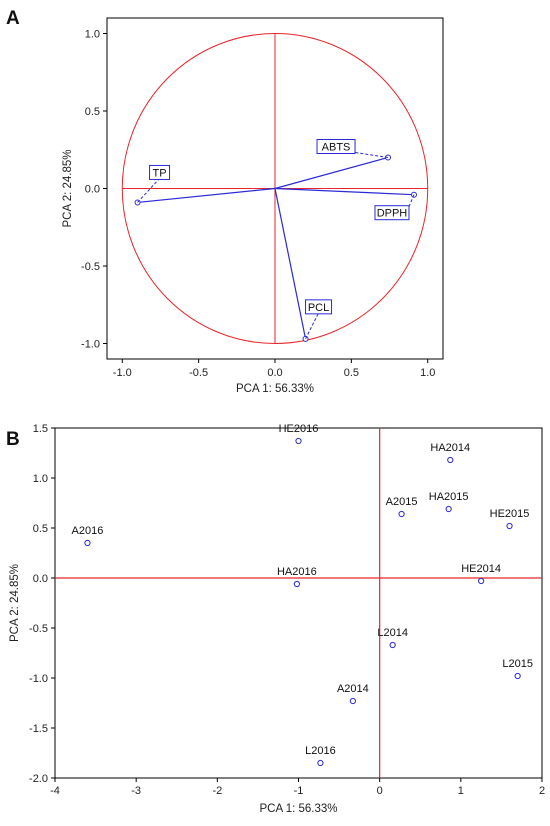  What do you see at coordinates (449, 497) in the screenshot?
I see `sample-label-ha2015: HA2015` at bounding box center [449, 497].